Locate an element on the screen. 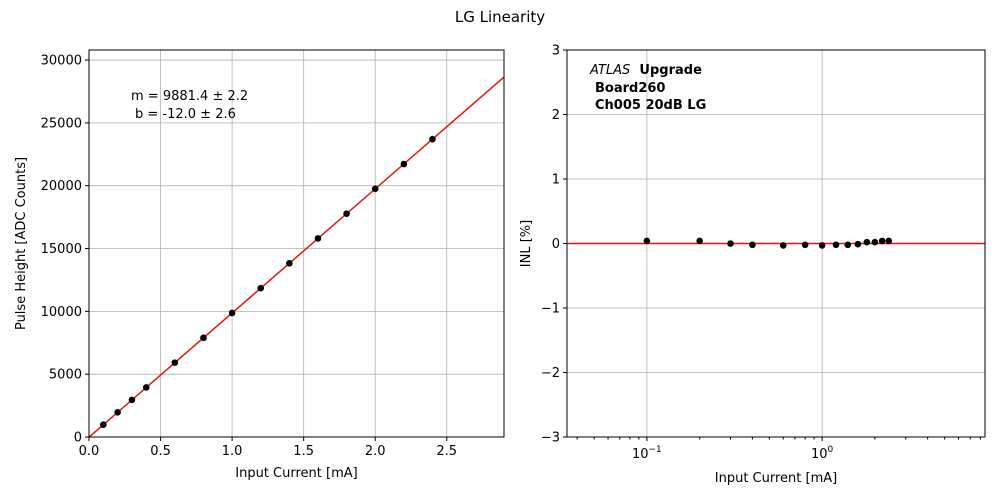 This screenshot has height=500, width=1000. figure-title: LG Linearity is located at coordinates (500, 17).